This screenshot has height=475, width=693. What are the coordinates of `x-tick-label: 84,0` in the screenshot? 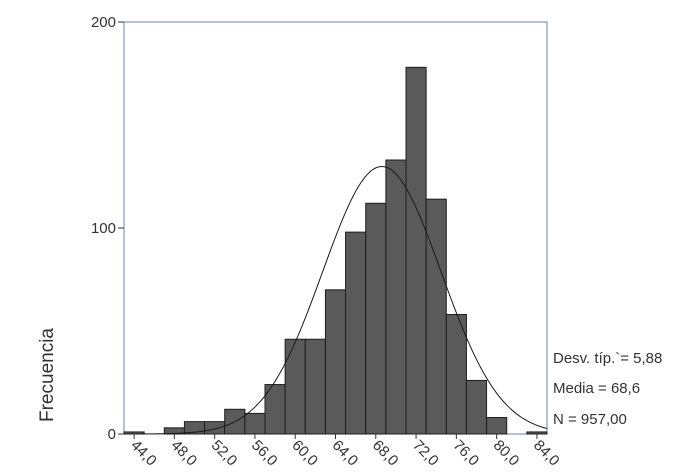 It's located at (546, 453).